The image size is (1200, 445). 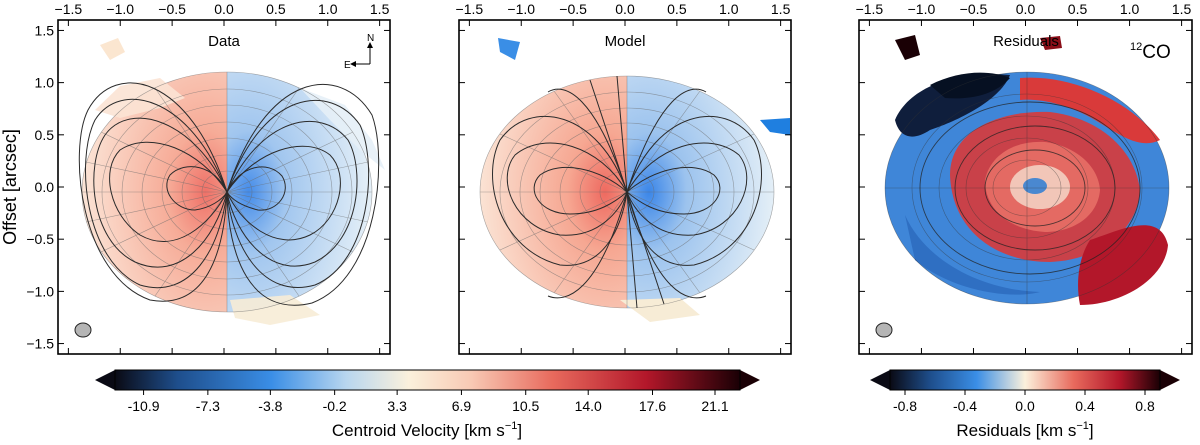 I want to click on residual-dark-patch, so click(x=970, y=85).